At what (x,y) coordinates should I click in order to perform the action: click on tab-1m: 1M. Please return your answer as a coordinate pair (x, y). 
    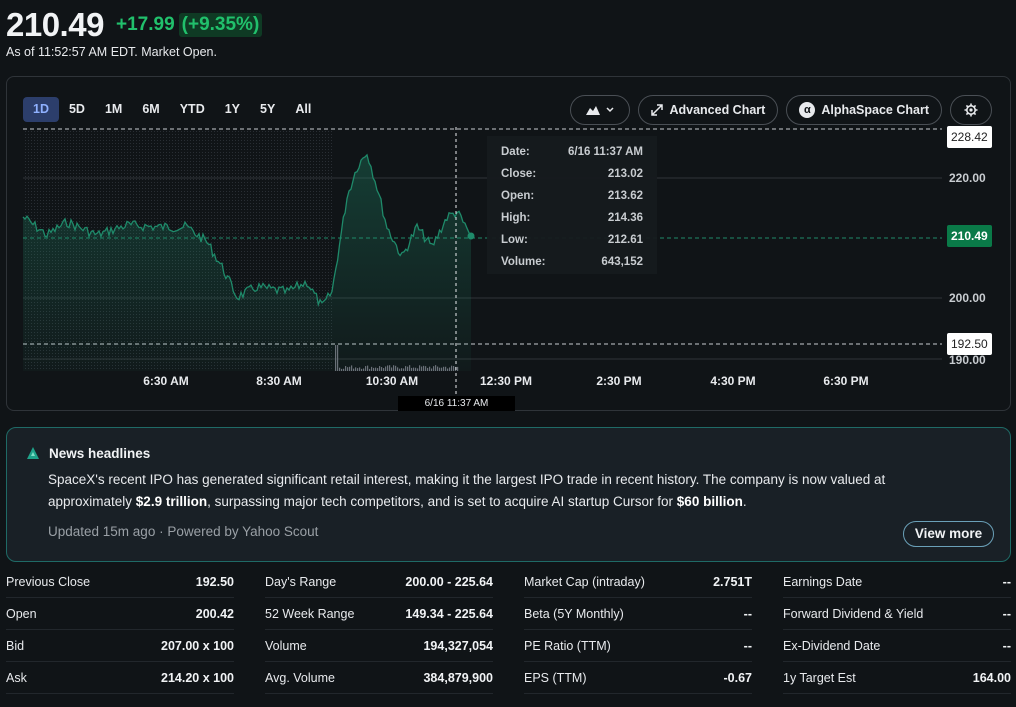
    Looking at the image, I should click on (113, 109).